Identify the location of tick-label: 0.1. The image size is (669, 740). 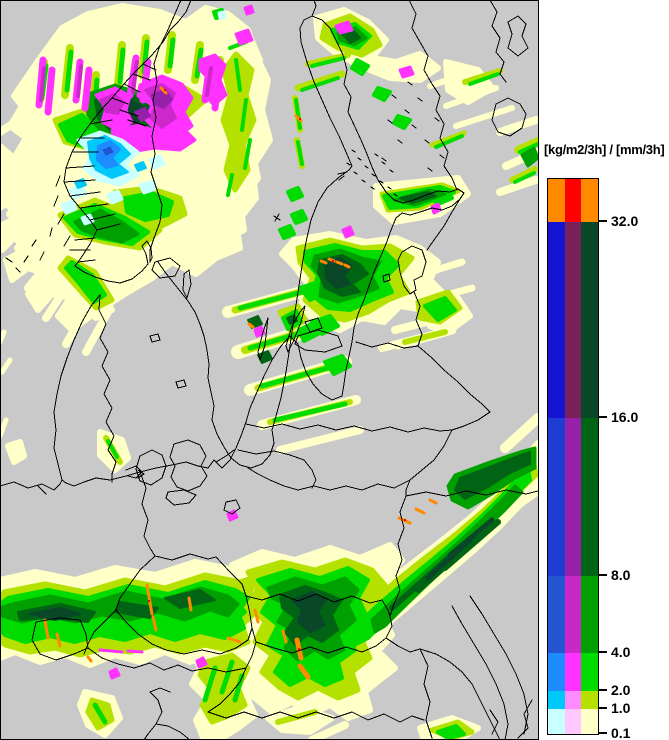
(621, 732).